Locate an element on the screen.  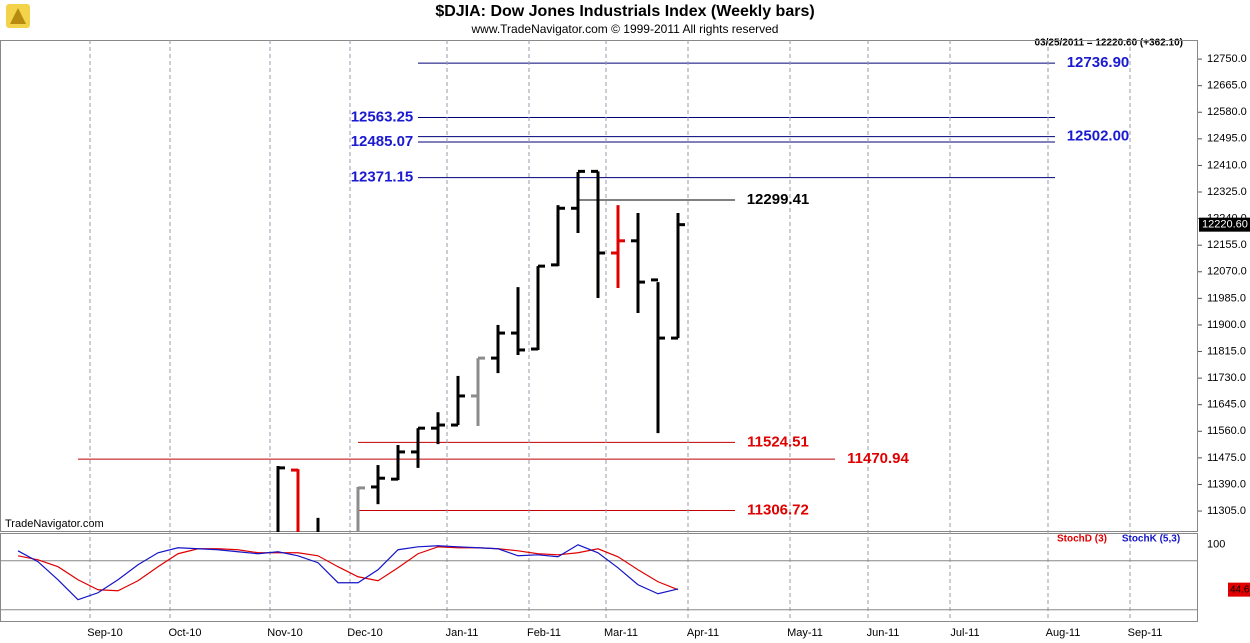
level-label: 11306.72 is located at coordinates (778, 509).